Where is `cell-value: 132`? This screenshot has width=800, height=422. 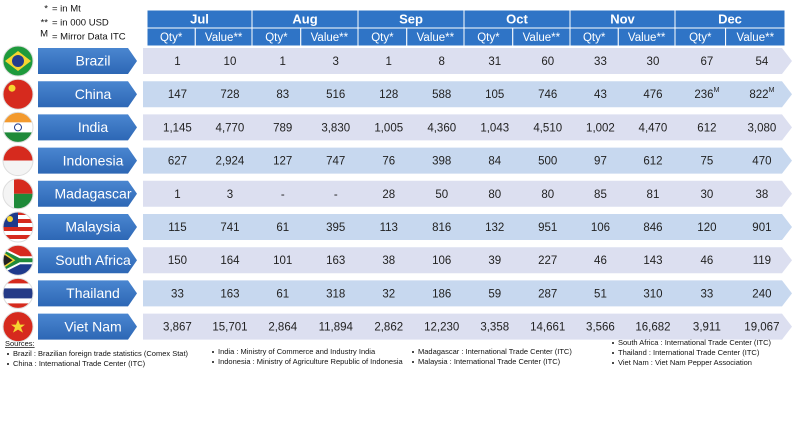
cell-value: 132 is located at coordinates (494, 228).